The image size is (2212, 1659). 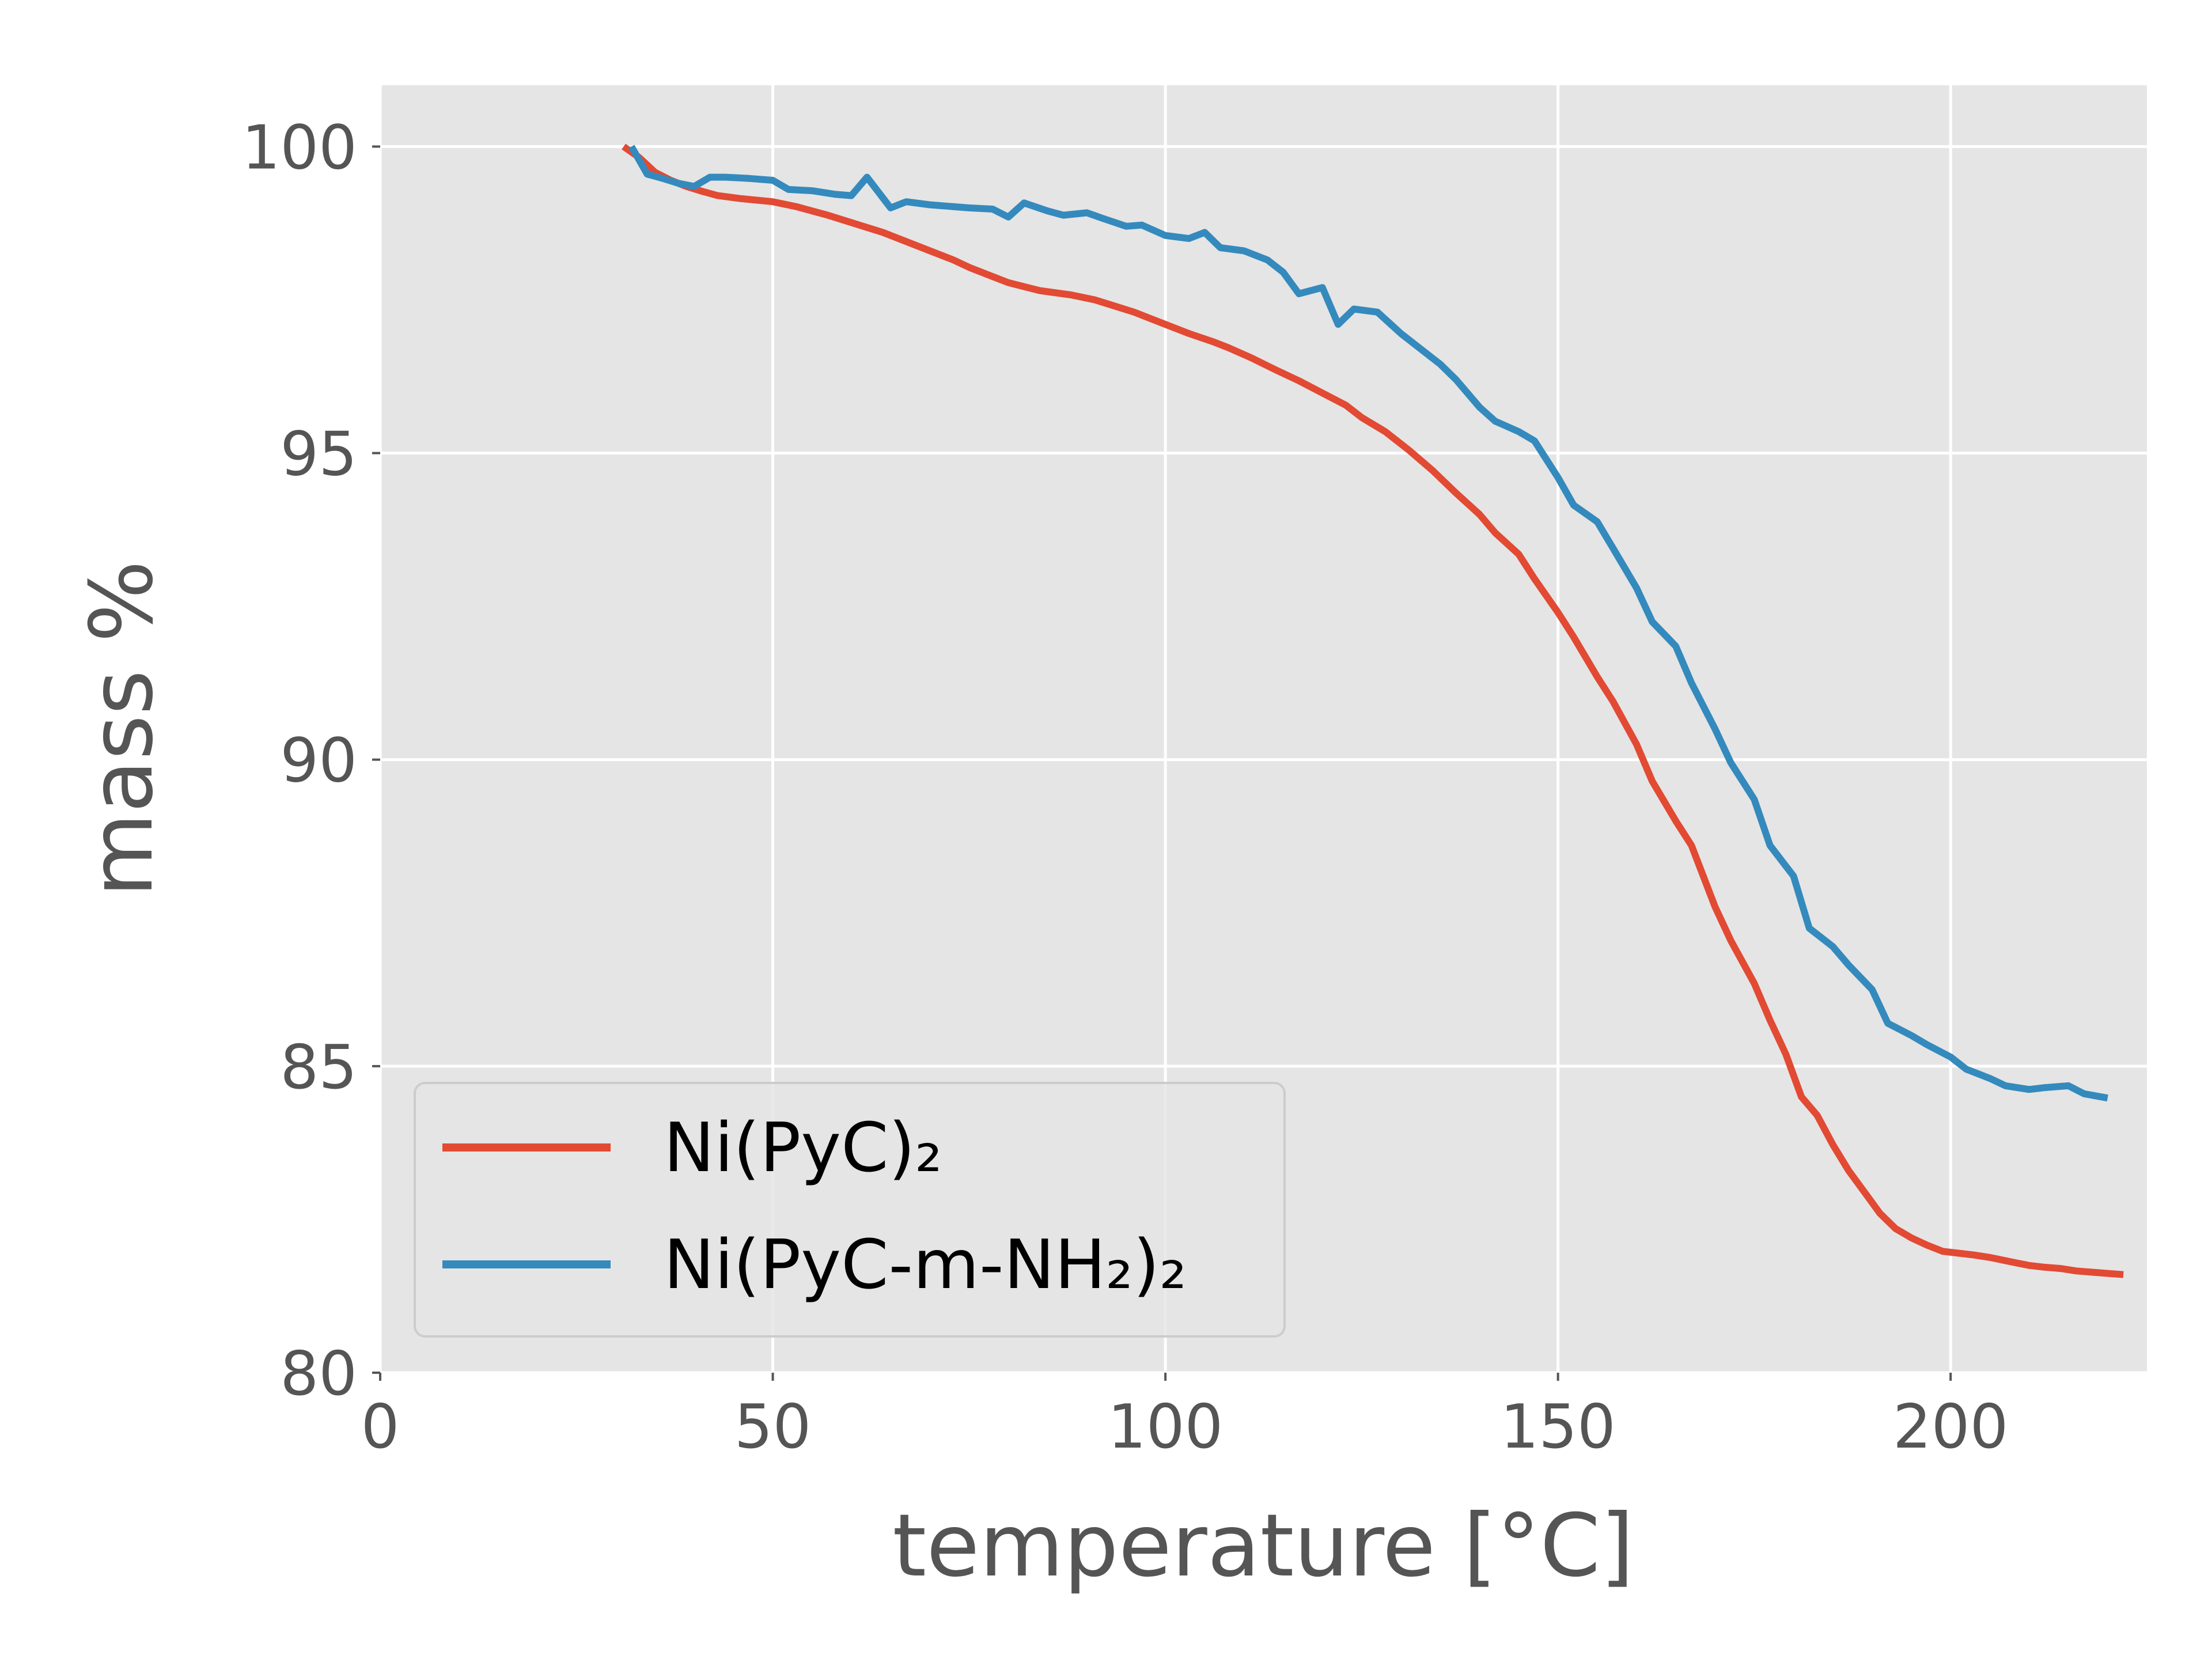 What do you see at coordinates (1557, 1427) in the screenshot?
I see `x-tick-label: 150` at bounding box center [1557, 1427].